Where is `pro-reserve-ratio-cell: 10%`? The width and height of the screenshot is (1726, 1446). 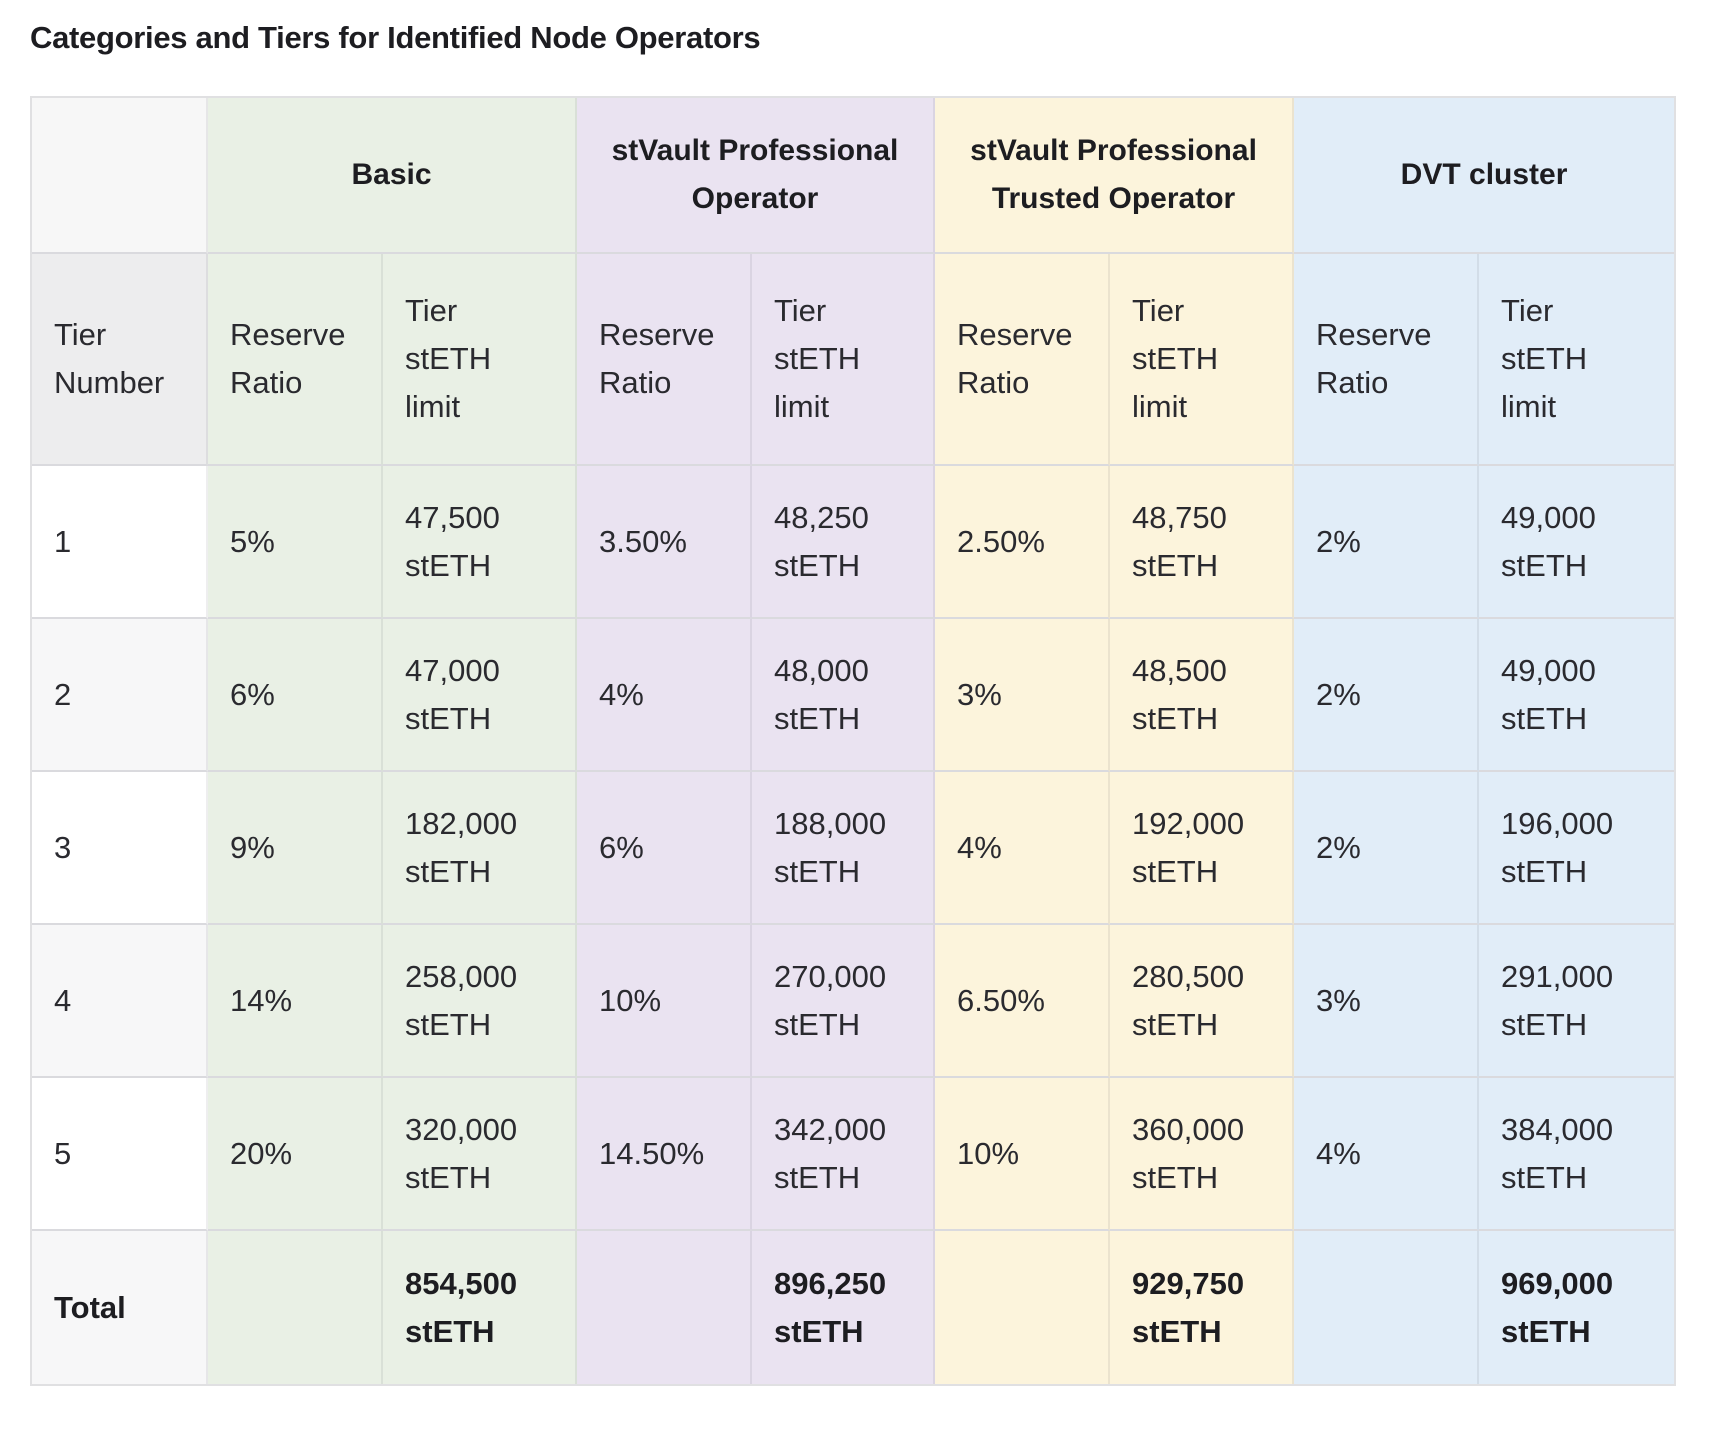 pro-reserve-ratio-cell: 10% is located at coordinates (664, 1001).